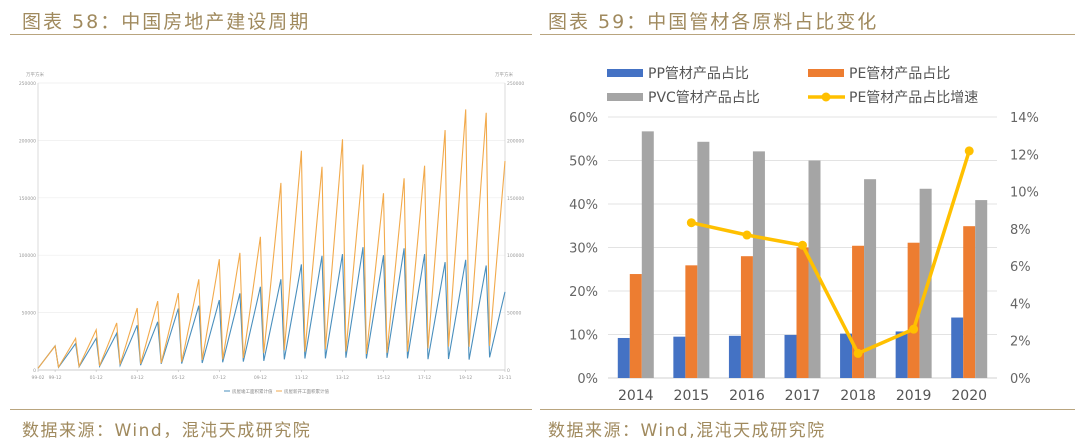 The width and height of the screenshot is (1080, 442). Describe the element at coordinates (914, 396) in the screenshot. I see `x-tick-label: 2019` at that location.